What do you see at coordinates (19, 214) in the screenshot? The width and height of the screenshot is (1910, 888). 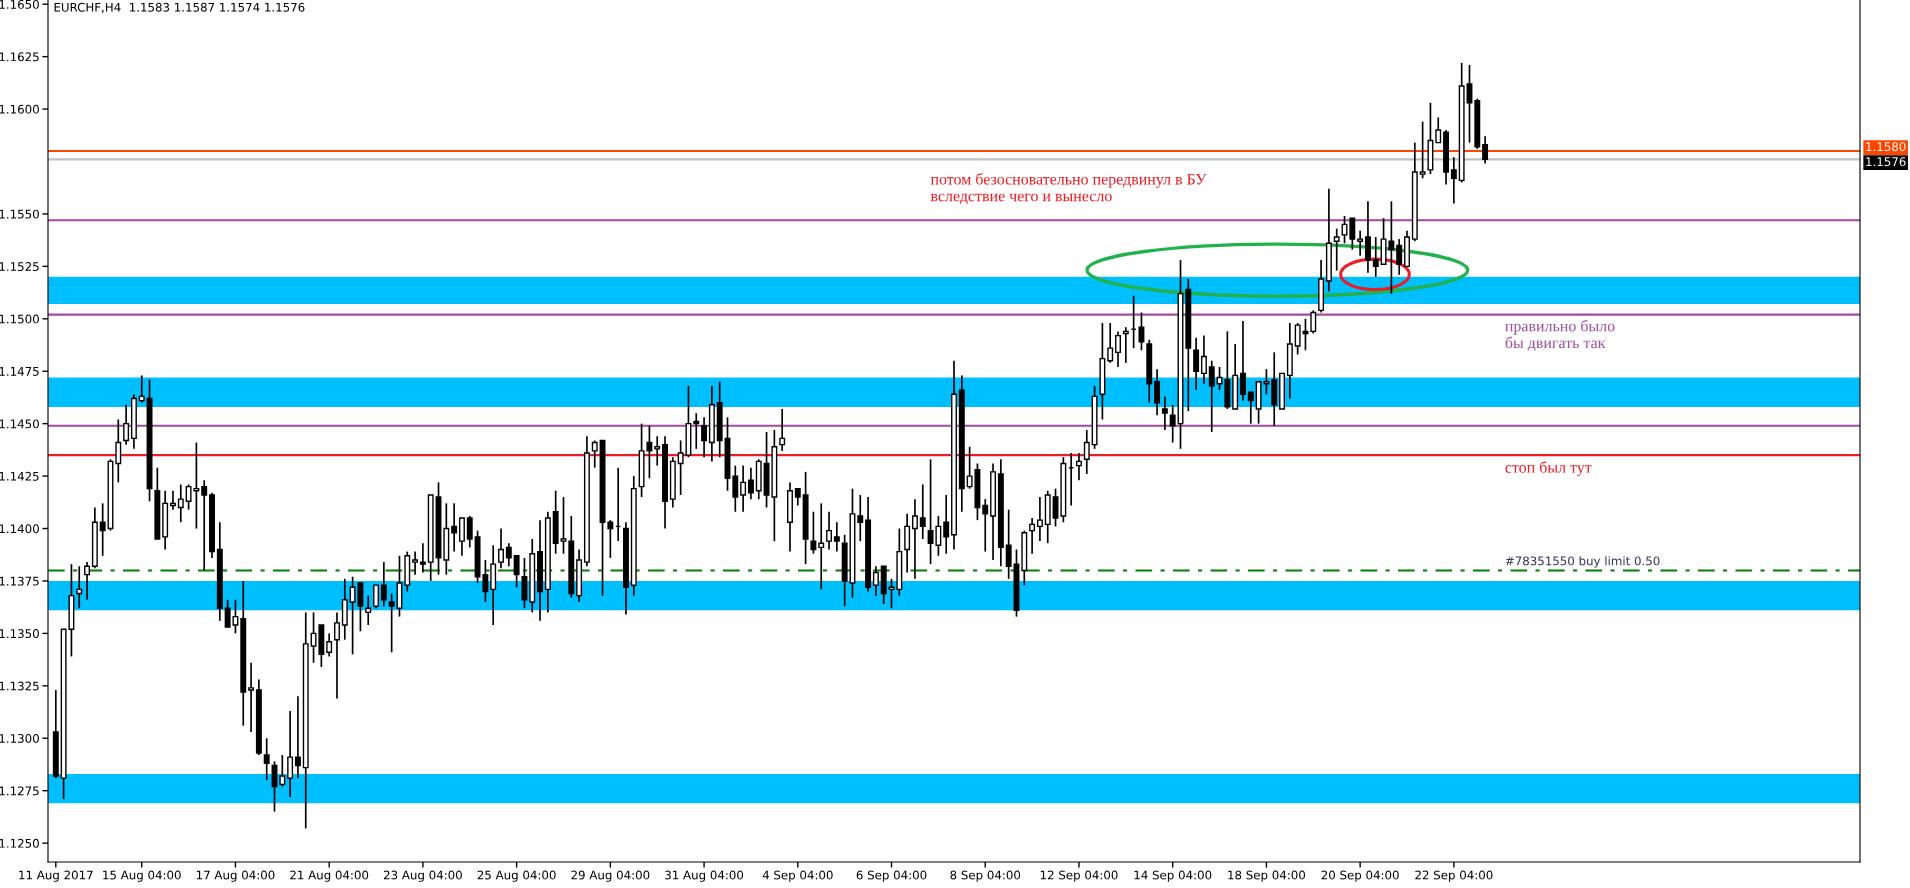 I see `y-tick-label: 1.1550` at bounding box center [19, 214].